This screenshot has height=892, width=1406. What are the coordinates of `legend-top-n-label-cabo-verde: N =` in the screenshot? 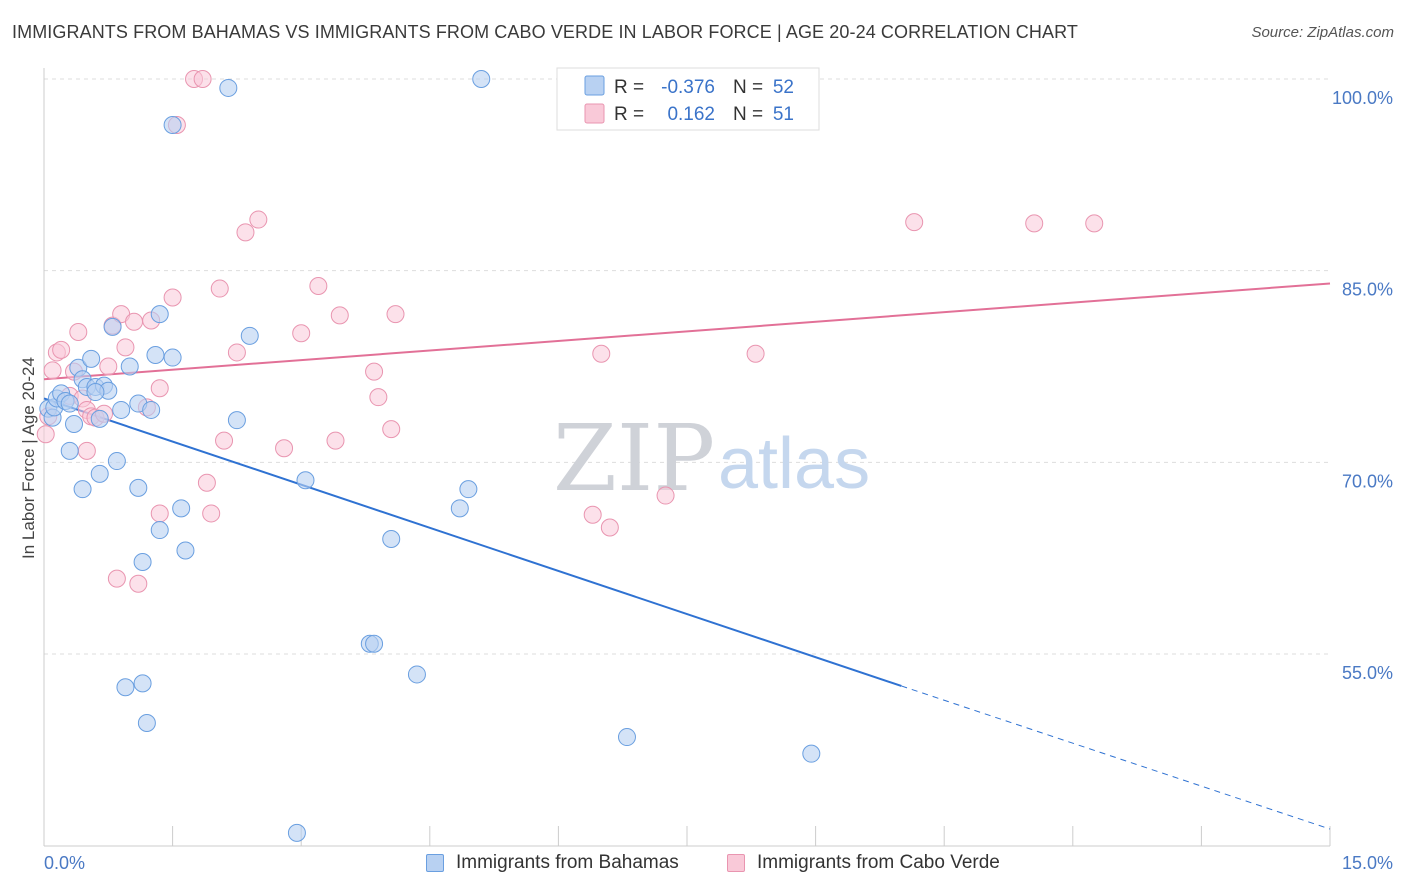 It's located at (748, 114).